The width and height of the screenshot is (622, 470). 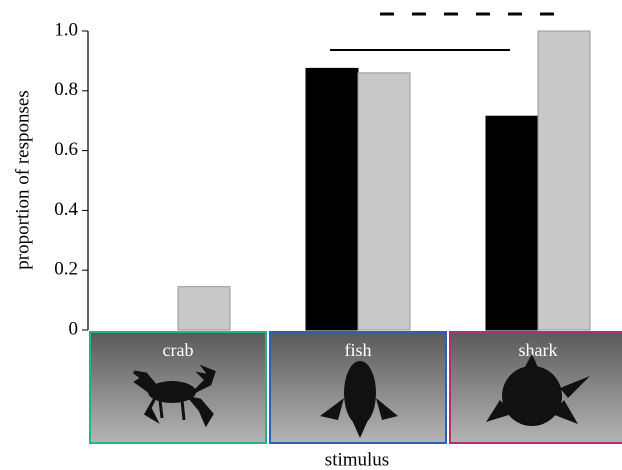 What do you see at coordinates (66, 89) in the screenshot?
I see `y-tick-label: 0.8` at bounding box center [66, 89].